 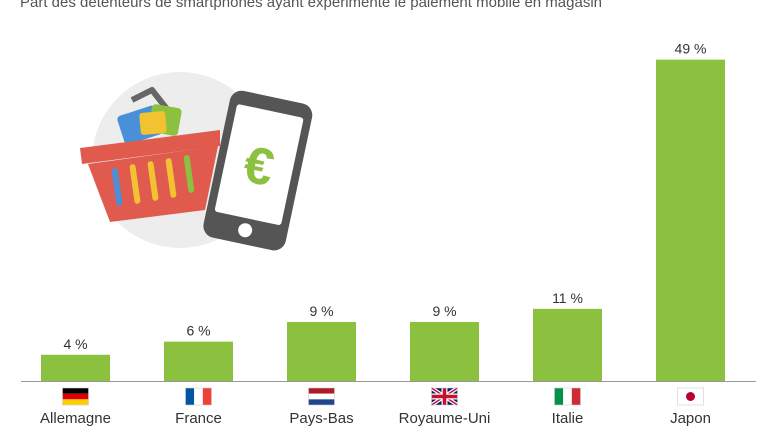 What do you see at coordinates (567, 298) in the screenshot?
I see `bar-value-label: 11 %` at bounding box center [567, 298].